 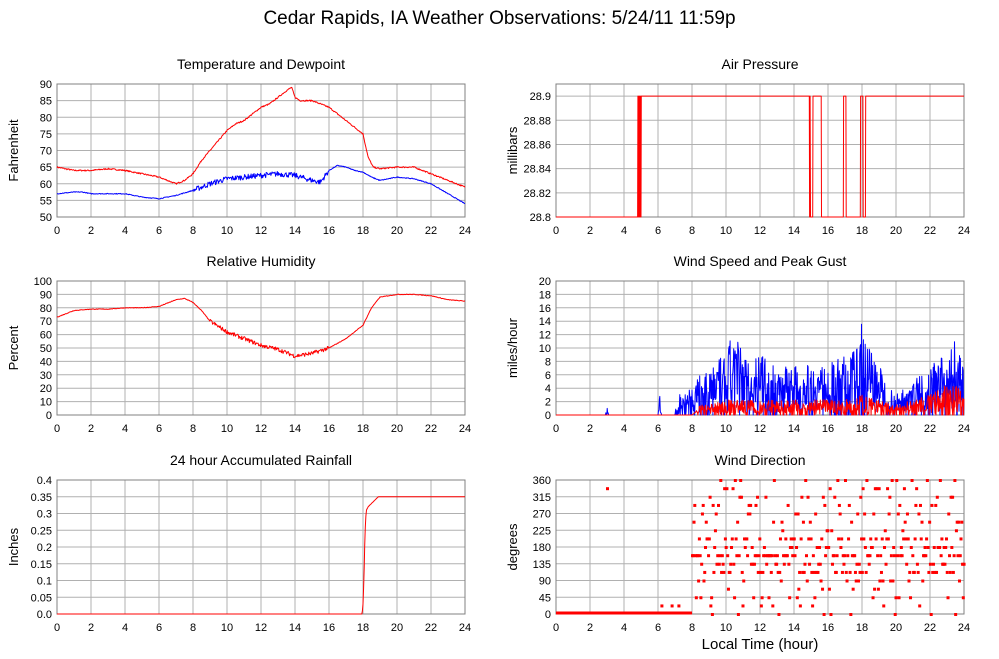 What do you see at coordinates (41, 531) in the screenshot?
I see `y-tick-label: 0.25` at bounding box center [41, 531].